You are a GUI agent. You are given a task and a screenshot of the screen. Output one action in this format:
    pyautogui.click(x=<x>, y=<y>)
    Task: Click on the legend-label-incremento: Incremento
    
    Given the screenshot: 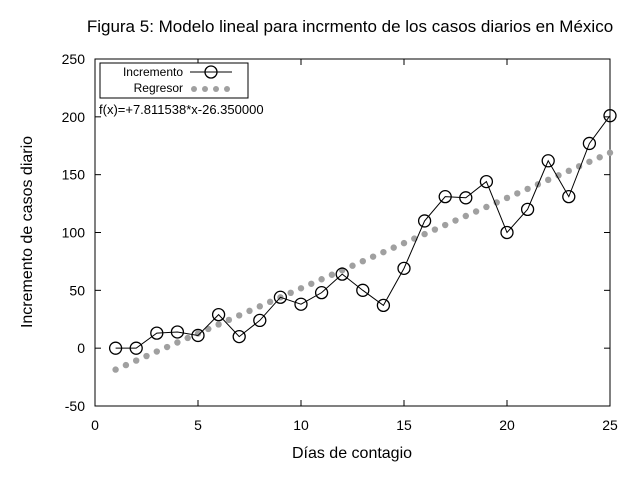 What is the action you would take?
    pyautogui.click(x=153, y=72)
    